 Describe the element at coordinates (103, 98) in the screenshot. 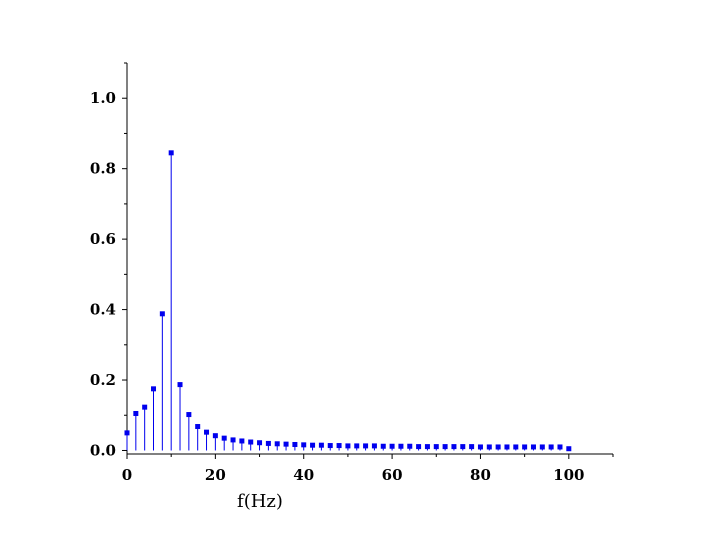

I see `y-tick-label: 1.0` at that location.